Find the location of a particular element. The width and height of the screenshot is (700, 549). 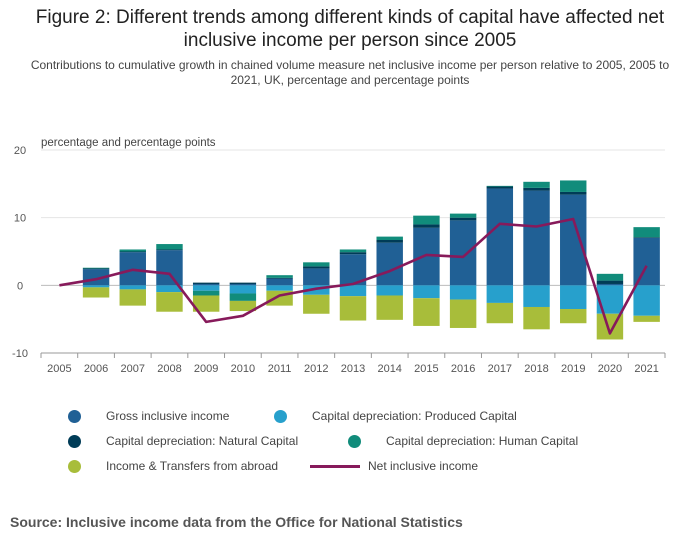

legend-item-produced-capital: Capital depreciation: Produced Capital is located at coordinates (395, 416).